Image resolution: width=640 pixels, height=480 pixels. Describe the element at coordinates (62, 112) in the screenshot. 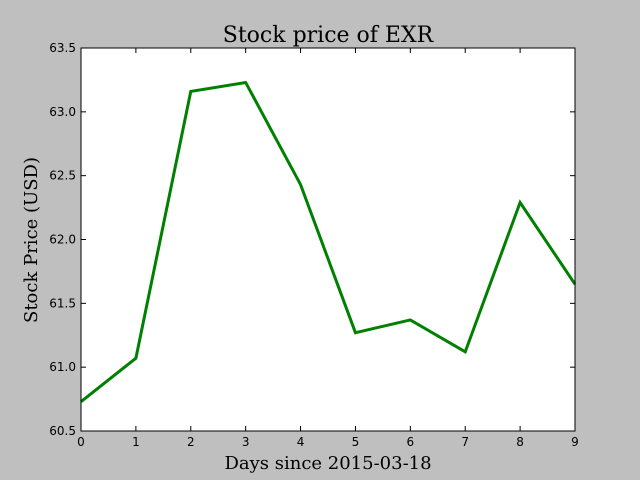

I see `y-tick-label: 63.0` at that location.